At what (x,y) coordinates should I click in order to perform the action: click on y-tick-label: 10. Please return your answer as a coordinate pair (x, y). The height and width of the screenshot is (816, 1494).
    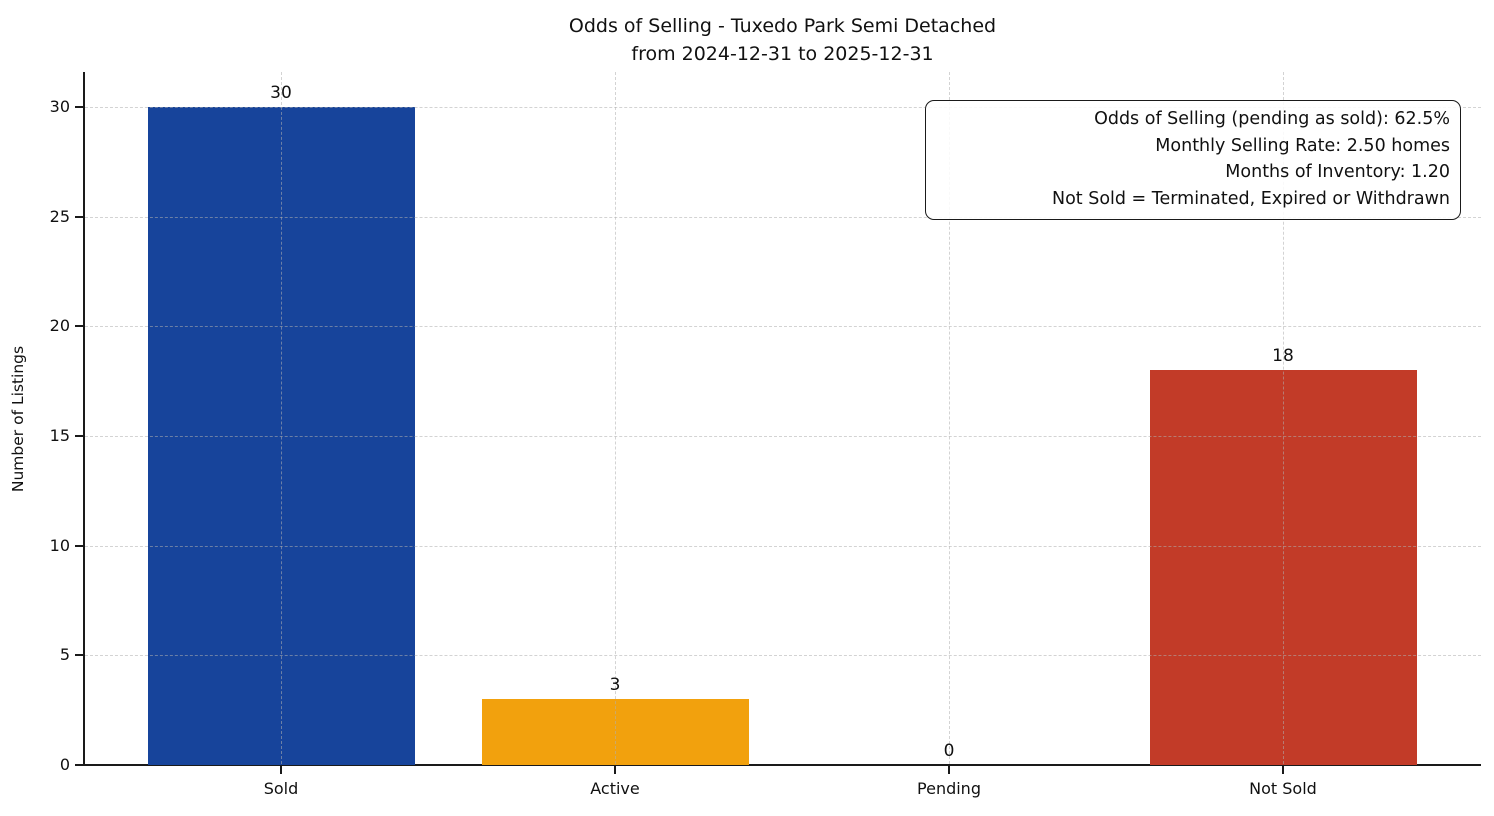
    Looking at the image, I should click on (59, 545).